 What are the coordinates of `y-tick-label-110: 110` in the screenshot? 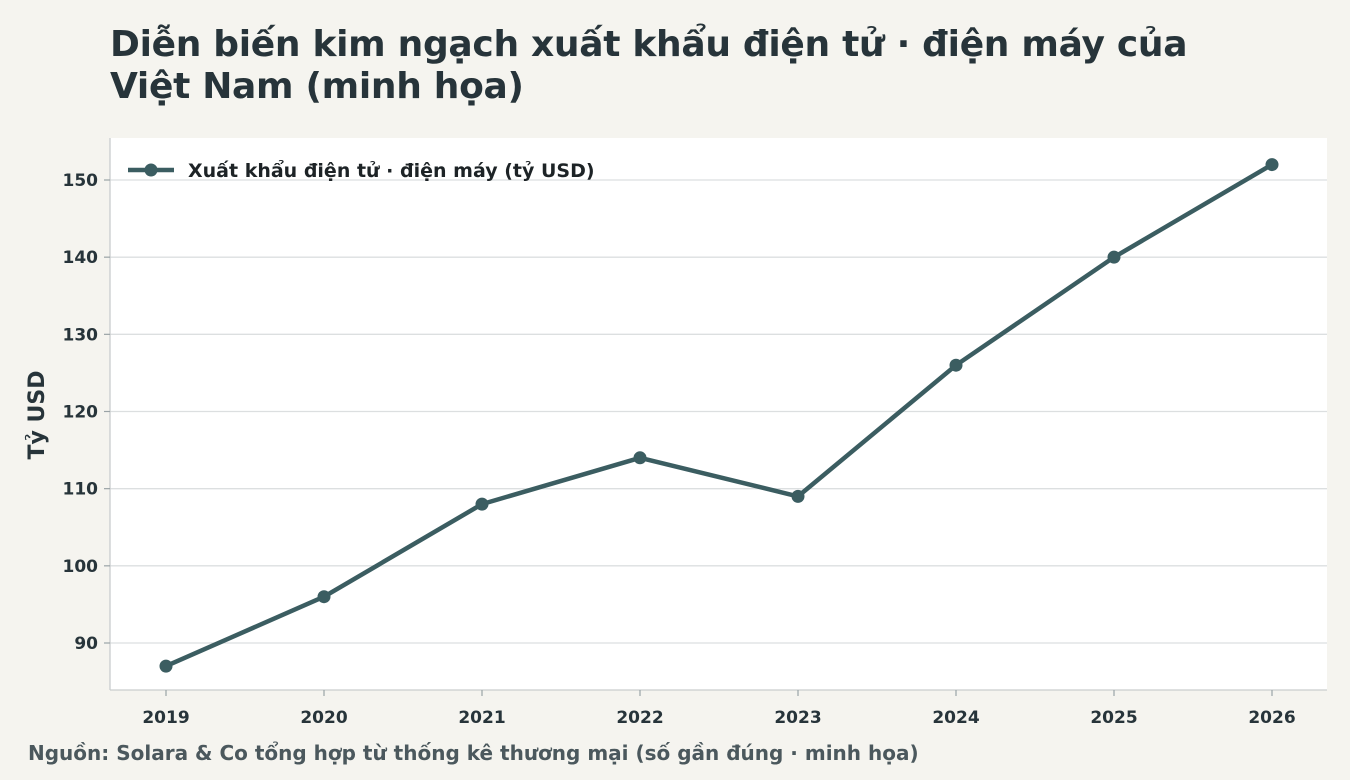 It's located at (81, 490).